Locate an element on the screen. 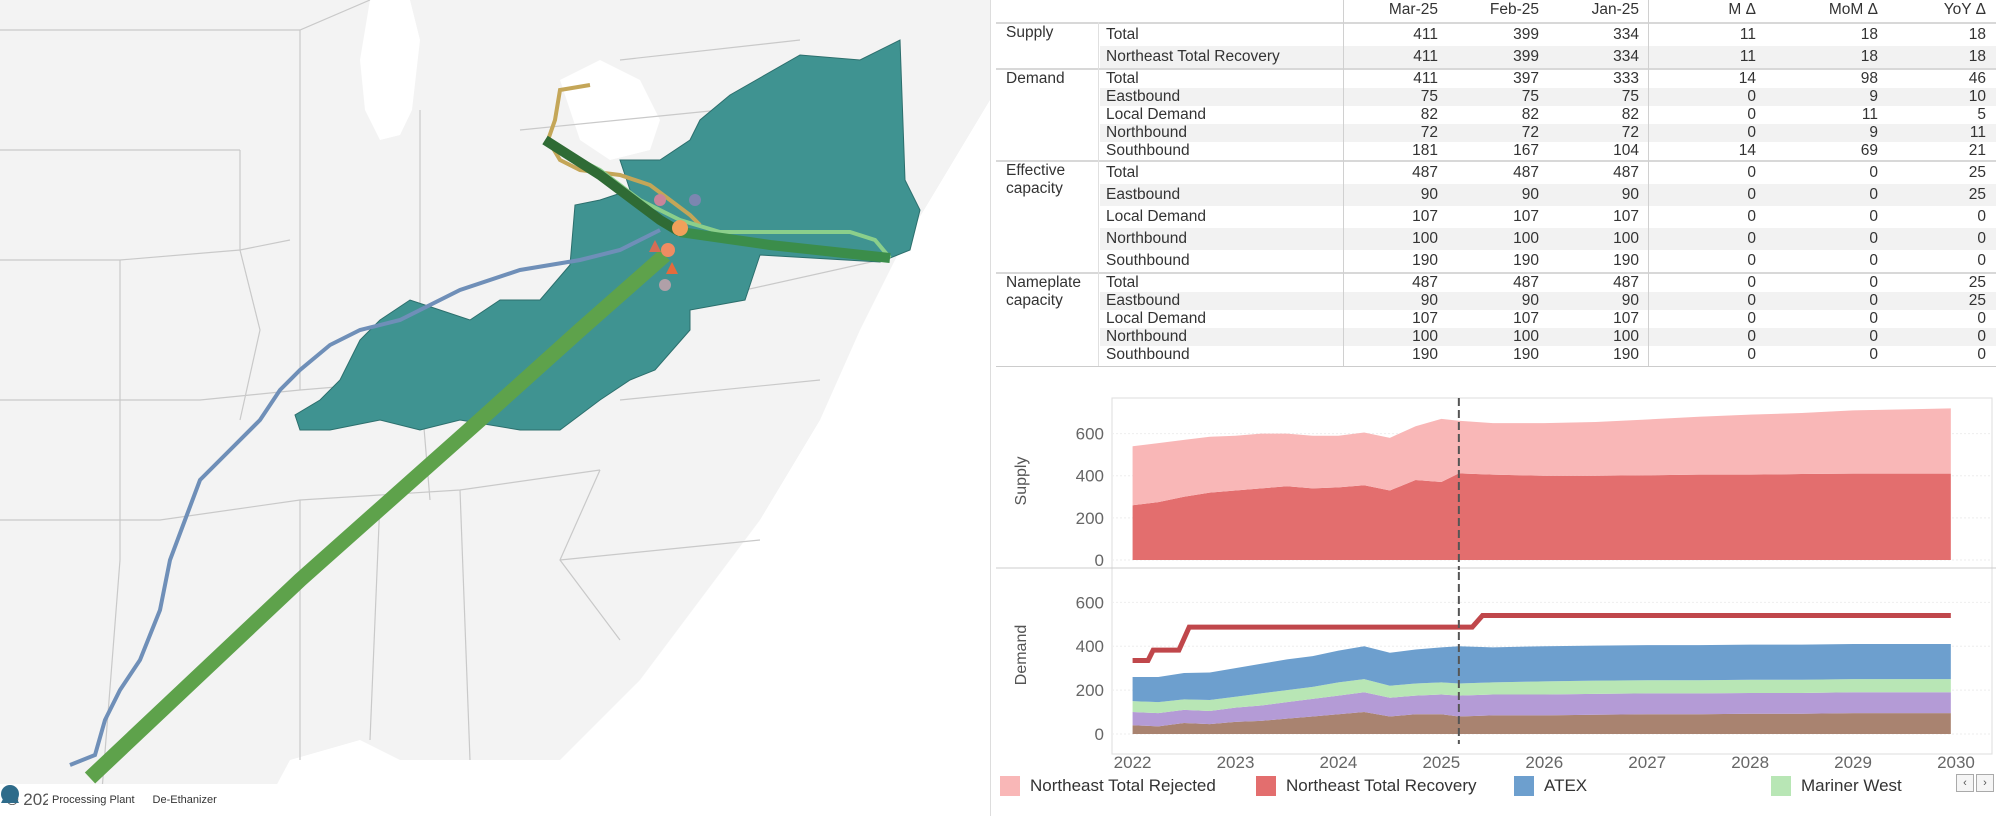 The width and height of the screenshot is (2000, 828). pipeline-darkgreen is located at coordinates (612, 186).